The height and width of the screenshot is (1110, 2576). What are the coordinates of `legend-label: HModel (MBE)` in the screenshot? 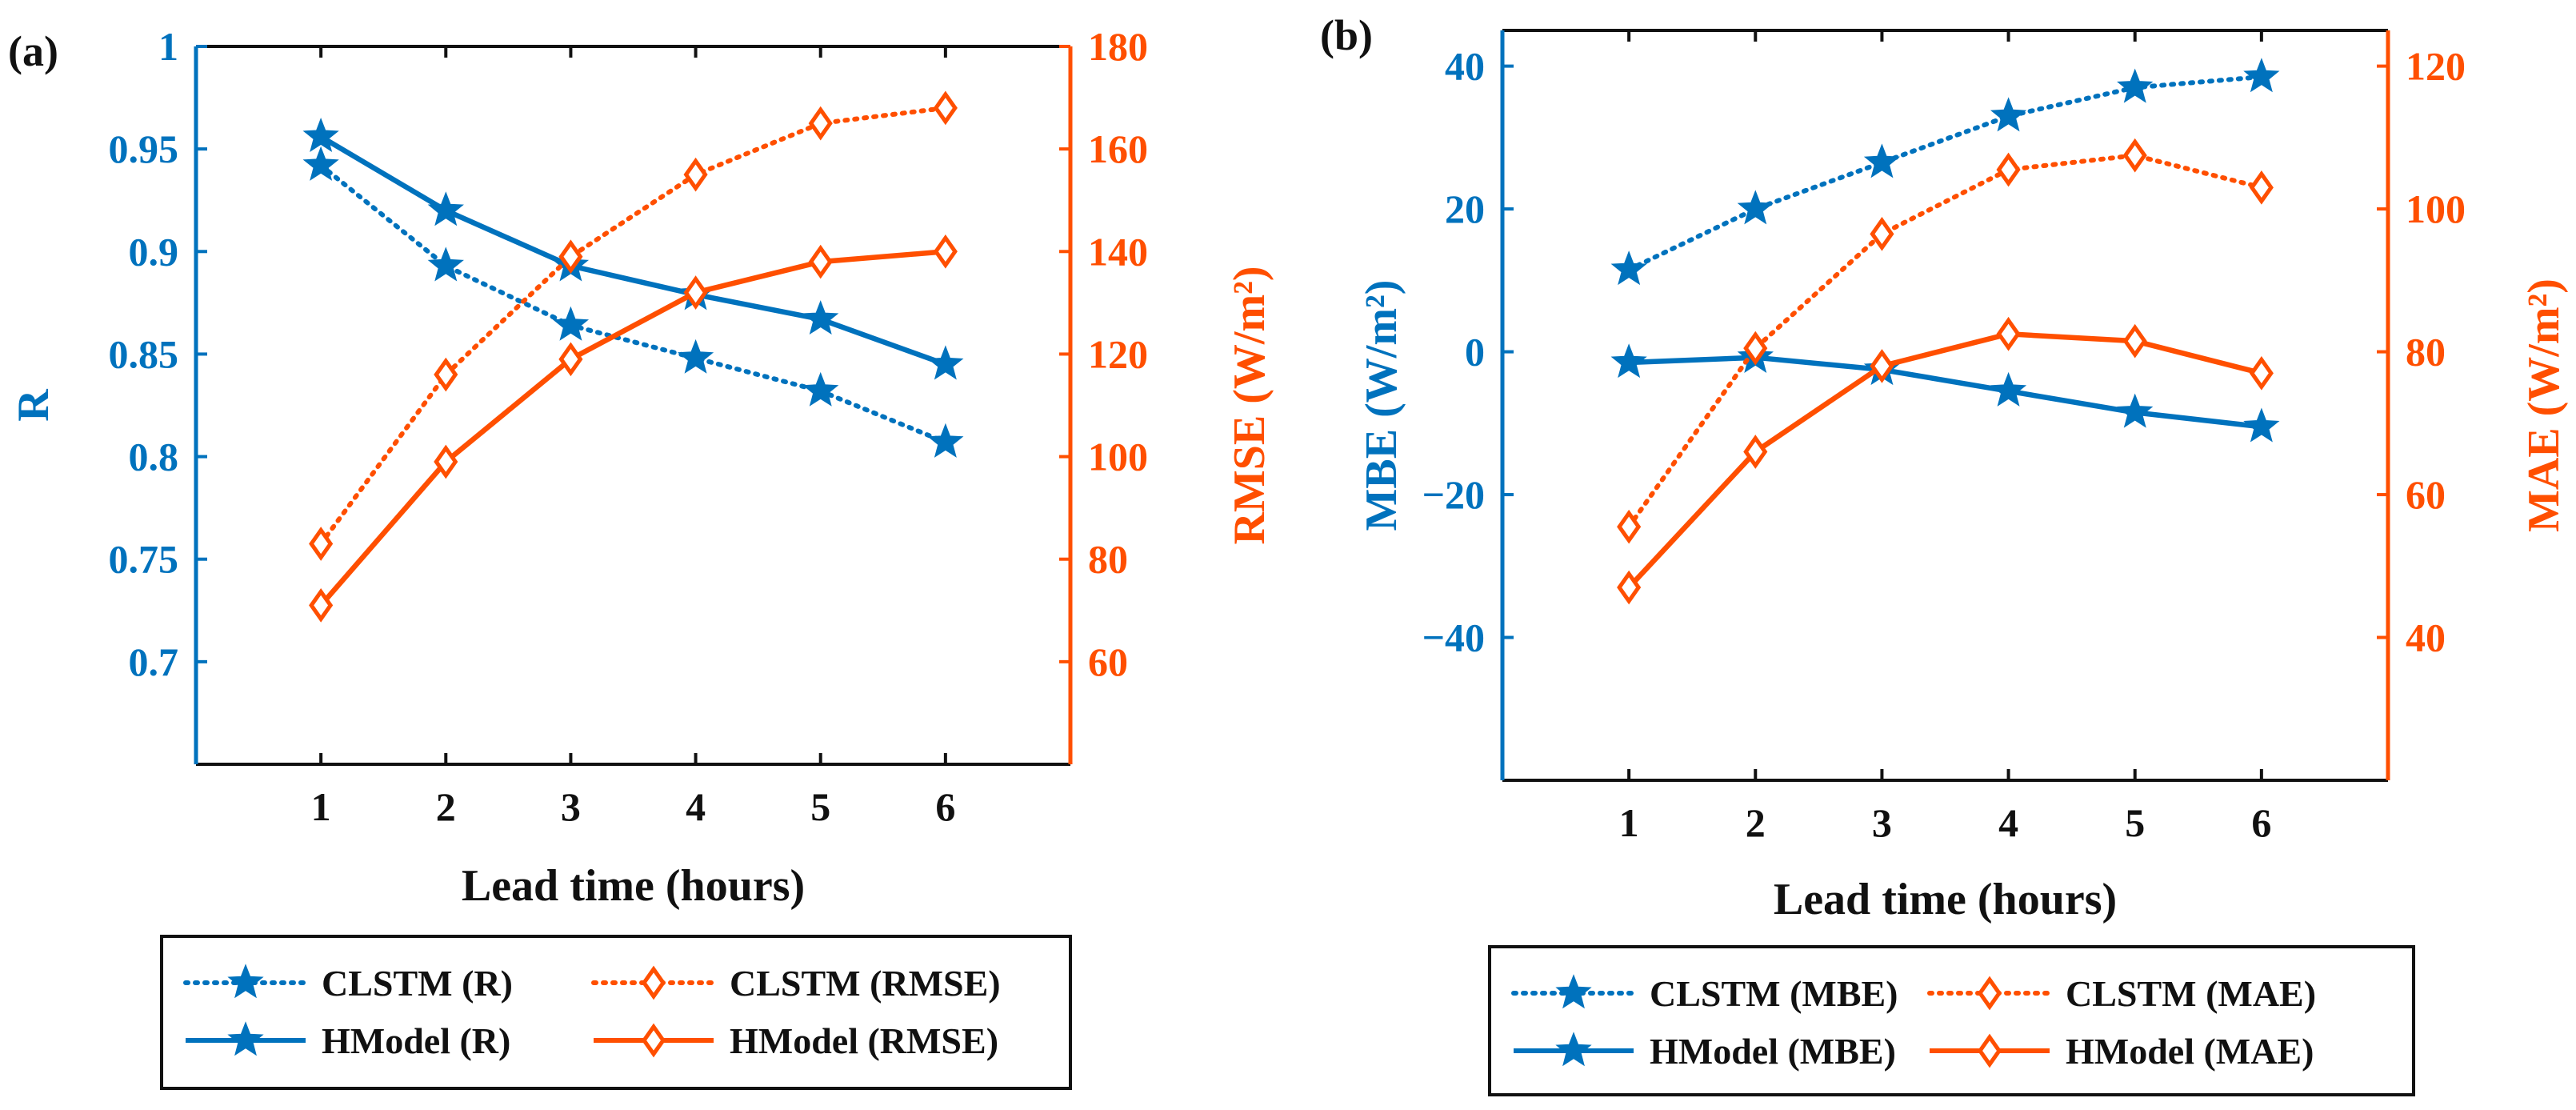 It's located at (1773, 1051).